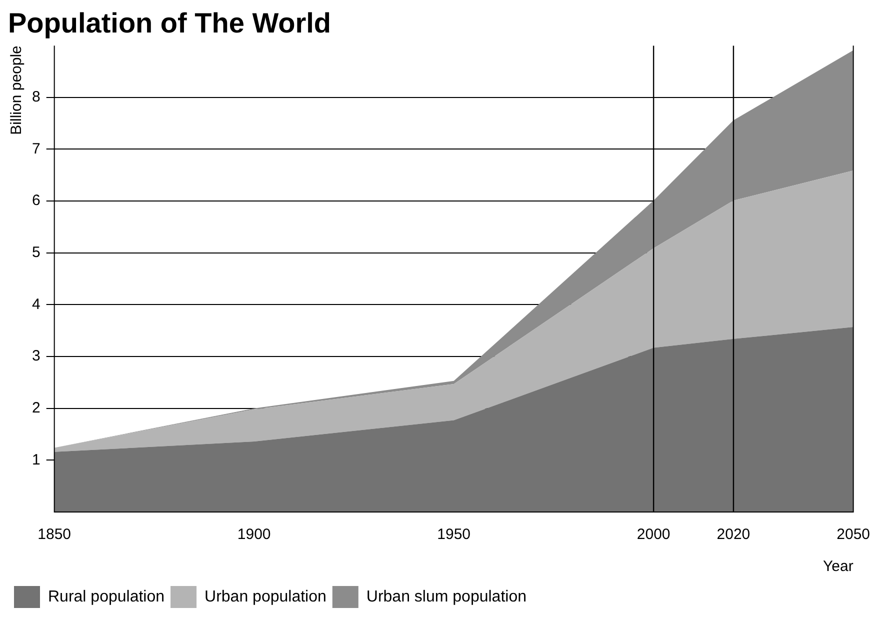  What do you see at coordinates (36, 407) in the screenshot?
I see `y-tick-label: 2` at bounding box center [36, 407].